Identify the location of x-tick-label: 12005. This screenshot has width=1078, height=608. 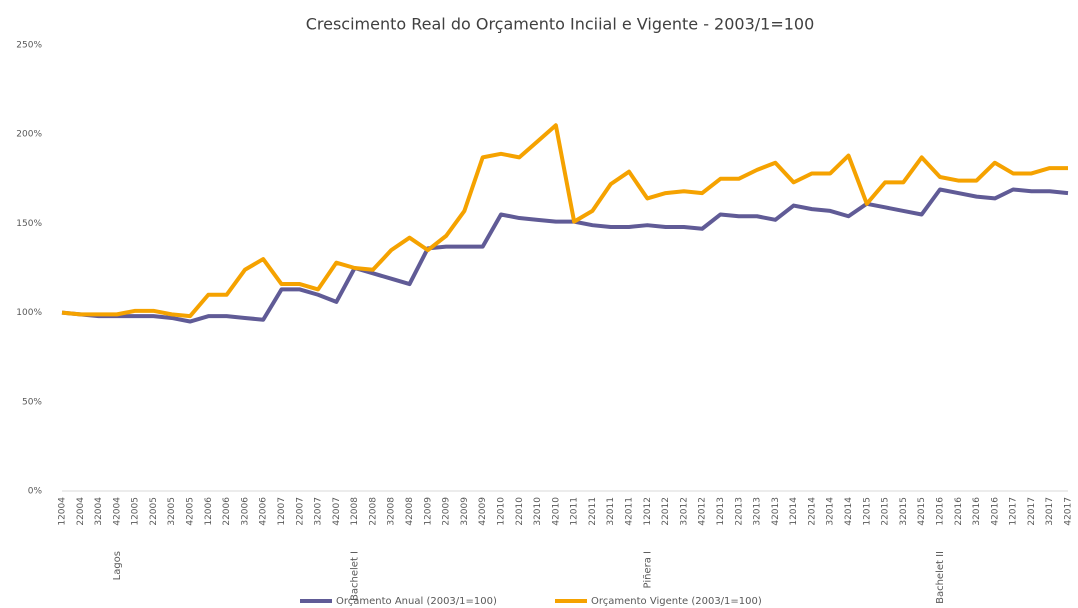
(136, 511).